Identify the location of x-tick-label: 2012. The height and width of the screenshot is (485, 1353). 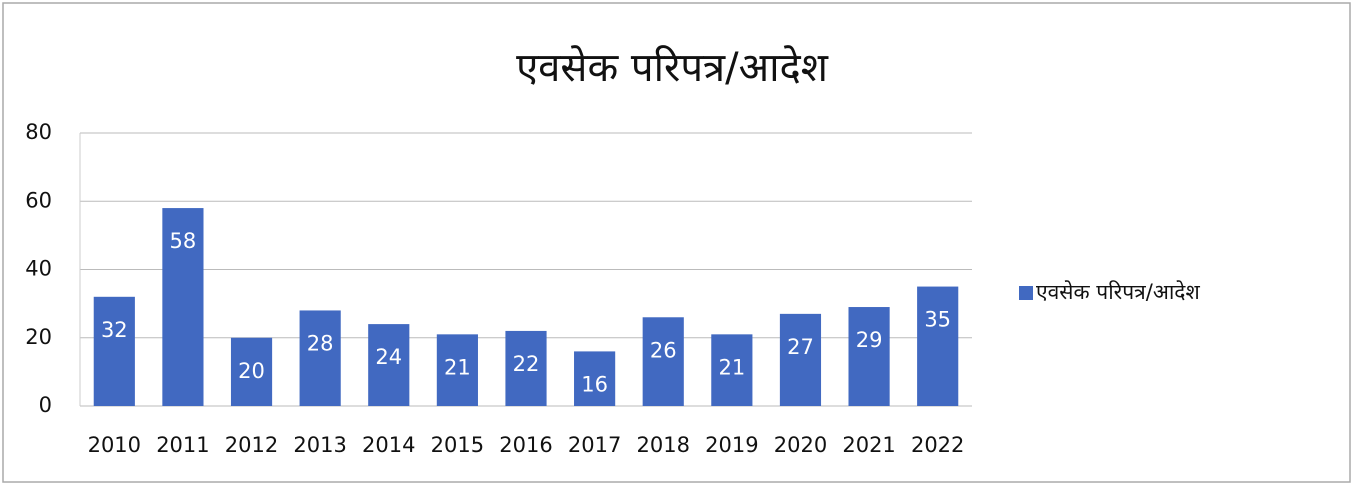
(251, 445).